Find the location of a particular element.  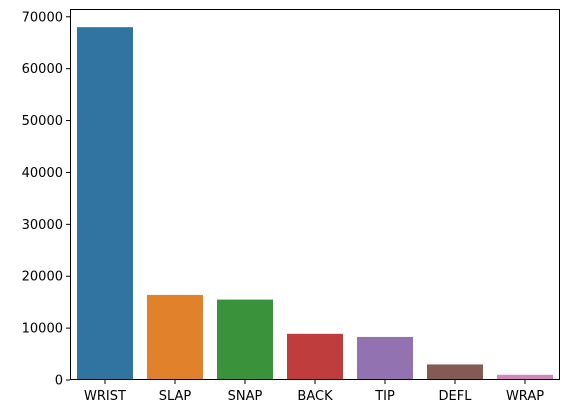

x-tick-label: DEFL is located at coordinates (456, 396).